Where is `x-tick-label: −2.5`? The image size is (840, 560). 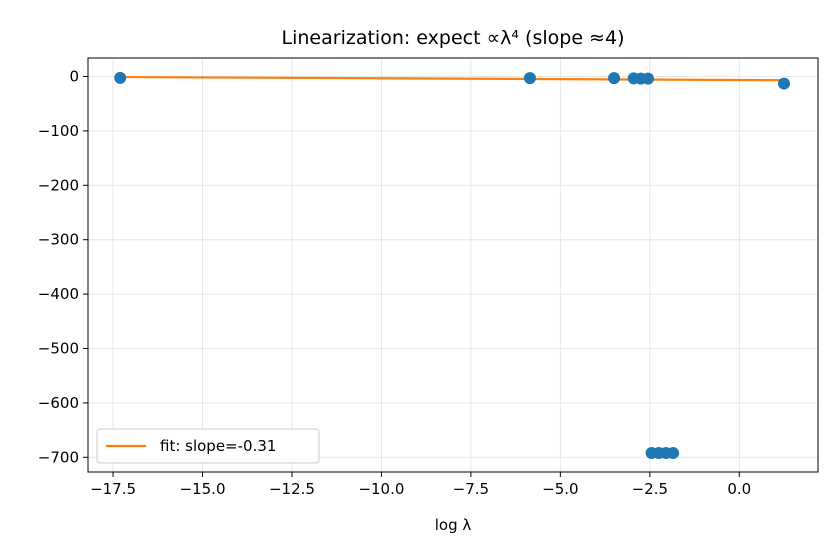 x-tick-label: −2.5 is located at coordinates (650, 489).